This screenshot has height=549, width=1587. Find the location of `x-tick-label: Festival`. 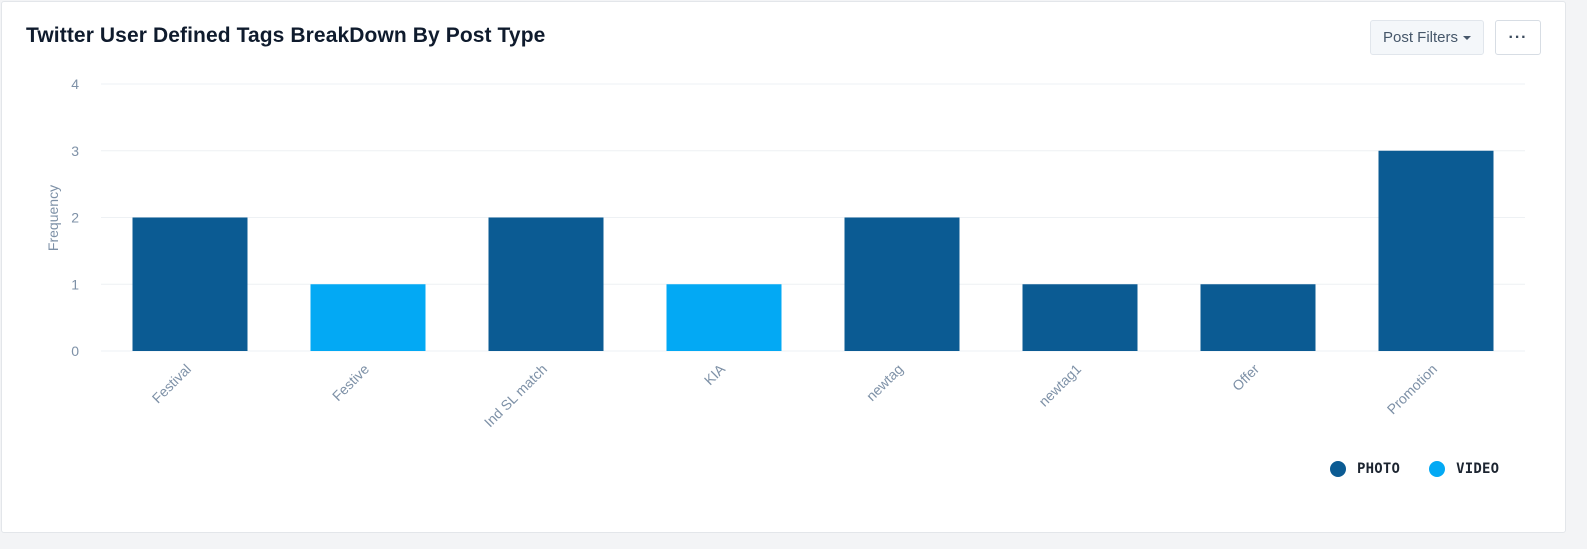

x-tick-label: Festival is located at coordinates (171, 383).